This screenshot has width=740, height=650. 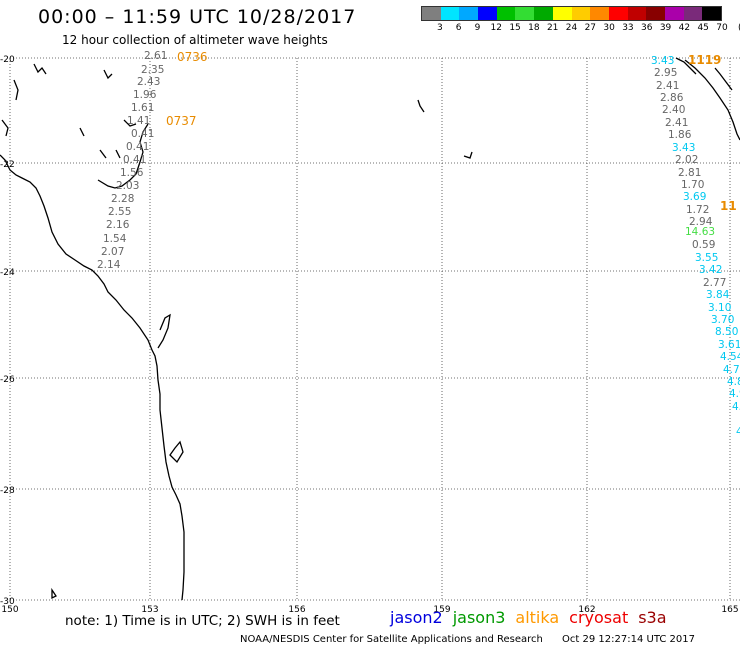 I want to click on wave-height-reading: 3.55, so click(x=706, y=258).